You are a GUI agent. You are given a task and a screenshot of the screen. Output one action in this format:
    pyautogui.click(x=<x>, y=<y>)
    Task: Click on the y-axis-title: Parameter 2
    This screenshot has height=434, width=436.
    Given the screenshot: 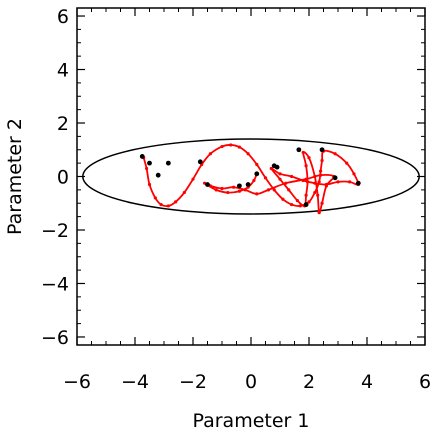 What is the action you would take?
    pyautogui.click(x=15, y=176)
    